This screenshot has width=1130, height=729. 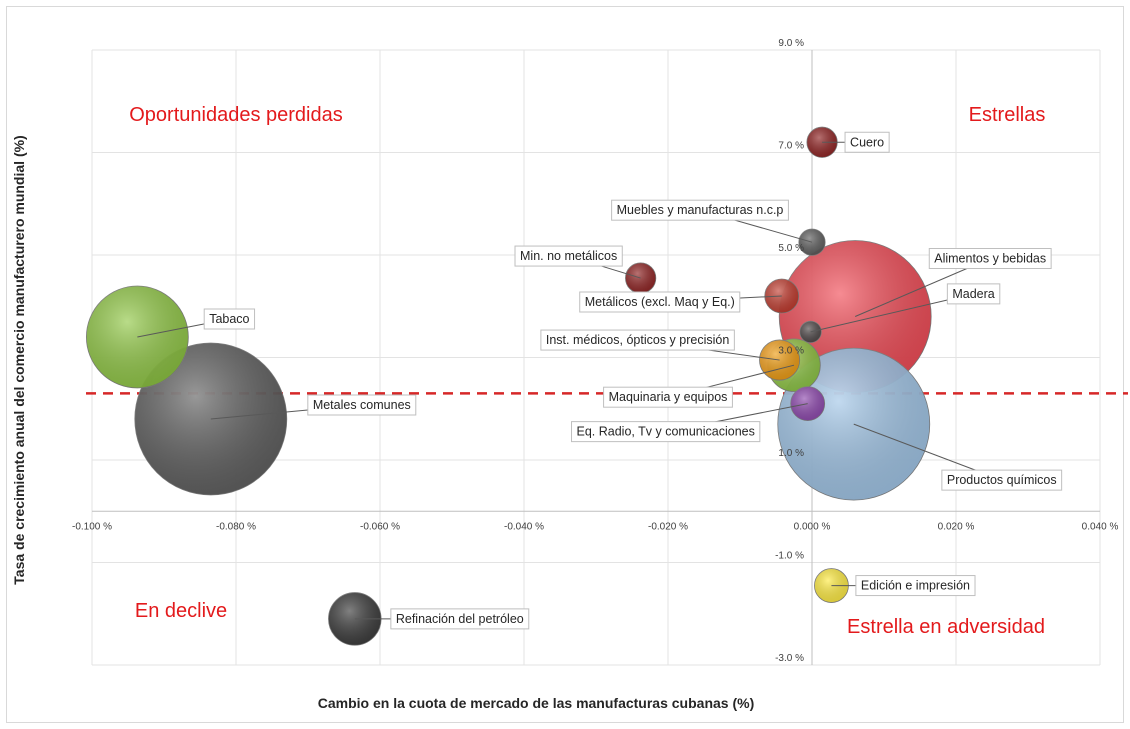 I want to click on data-label: Madera, so click(x=973, y=294).